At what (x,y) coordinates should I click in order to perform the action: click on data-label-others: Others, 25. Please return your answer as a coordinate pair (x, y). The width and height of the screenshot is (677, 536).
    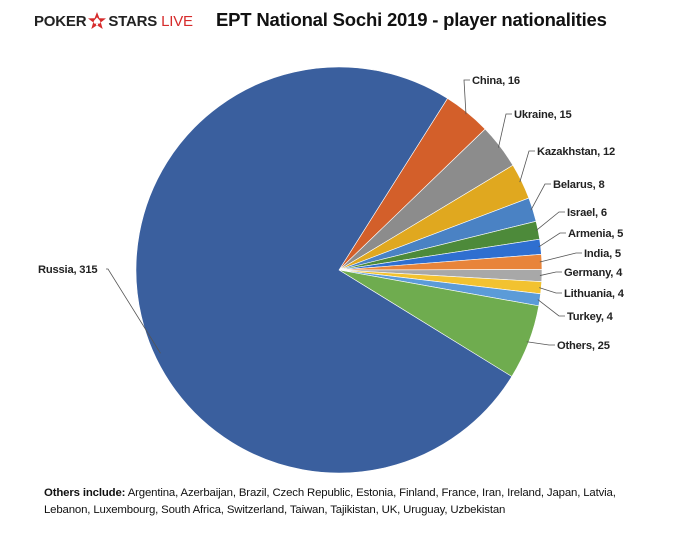
    Looking at the image, I should click on (583, 346).